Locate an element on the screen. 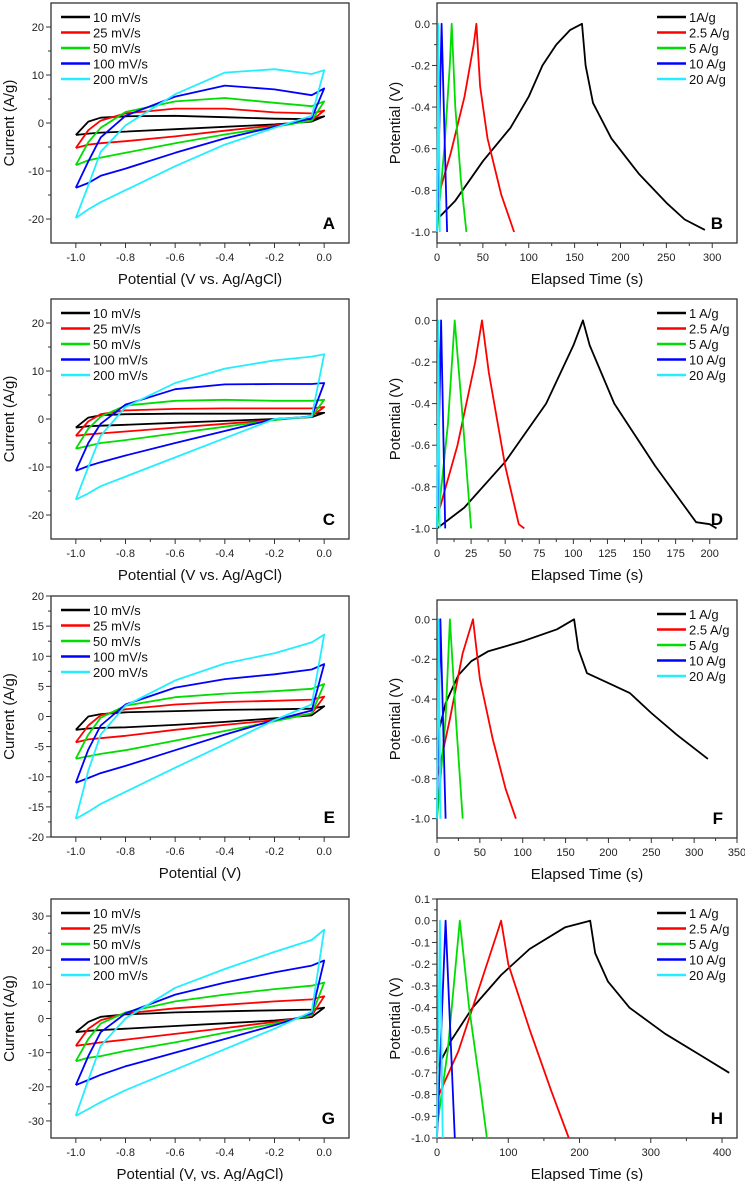  series-line-100-mv-s is located at coordinates (200, 723).